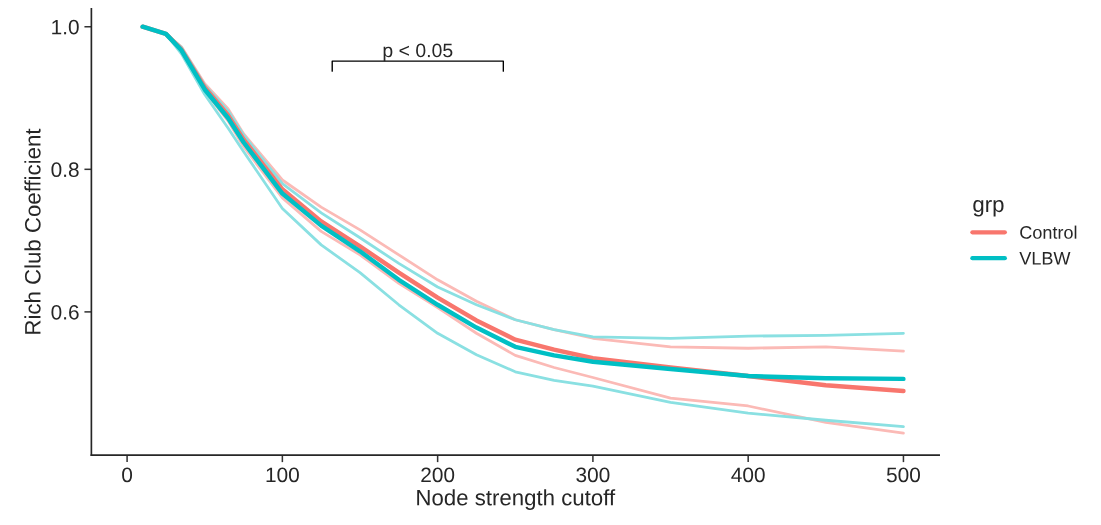 The width and height of the screenshot is (1101, 525). Describe the element at coordinates (1048, 232) in the screenshot. I see `legend-label: Control` at that location.